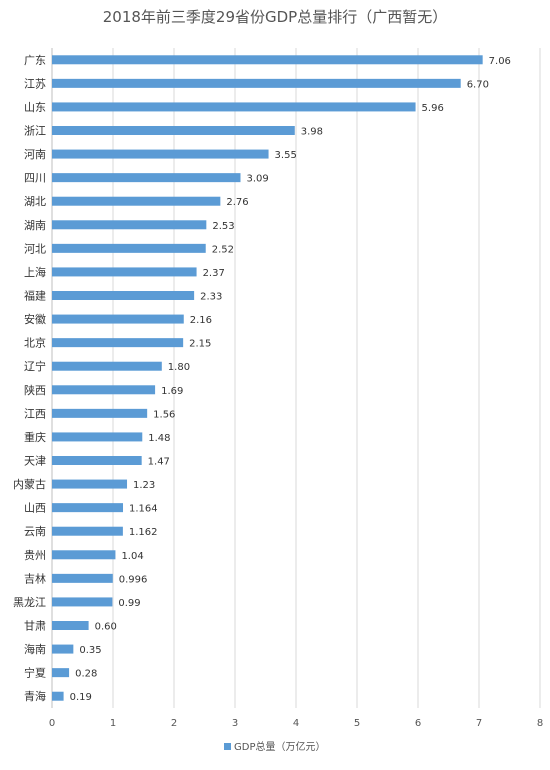  What do you see at coordinates (201, 320) in the screenshot?
I see `value-label: 2.16` at bounding box center [201, 320].